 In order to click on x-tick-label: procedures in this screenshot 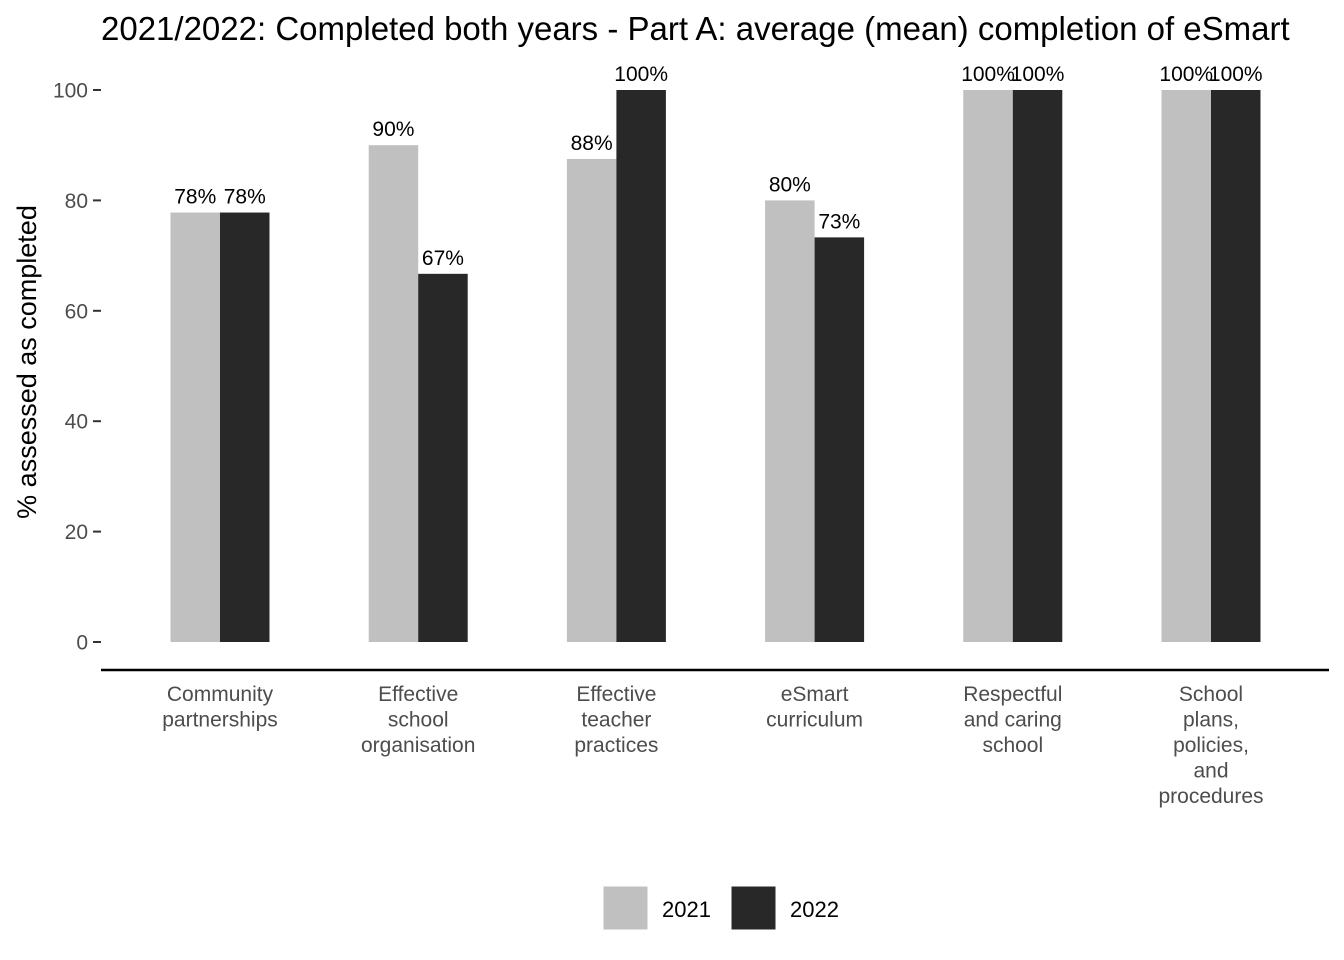, I will do `click(1210, 796)`.